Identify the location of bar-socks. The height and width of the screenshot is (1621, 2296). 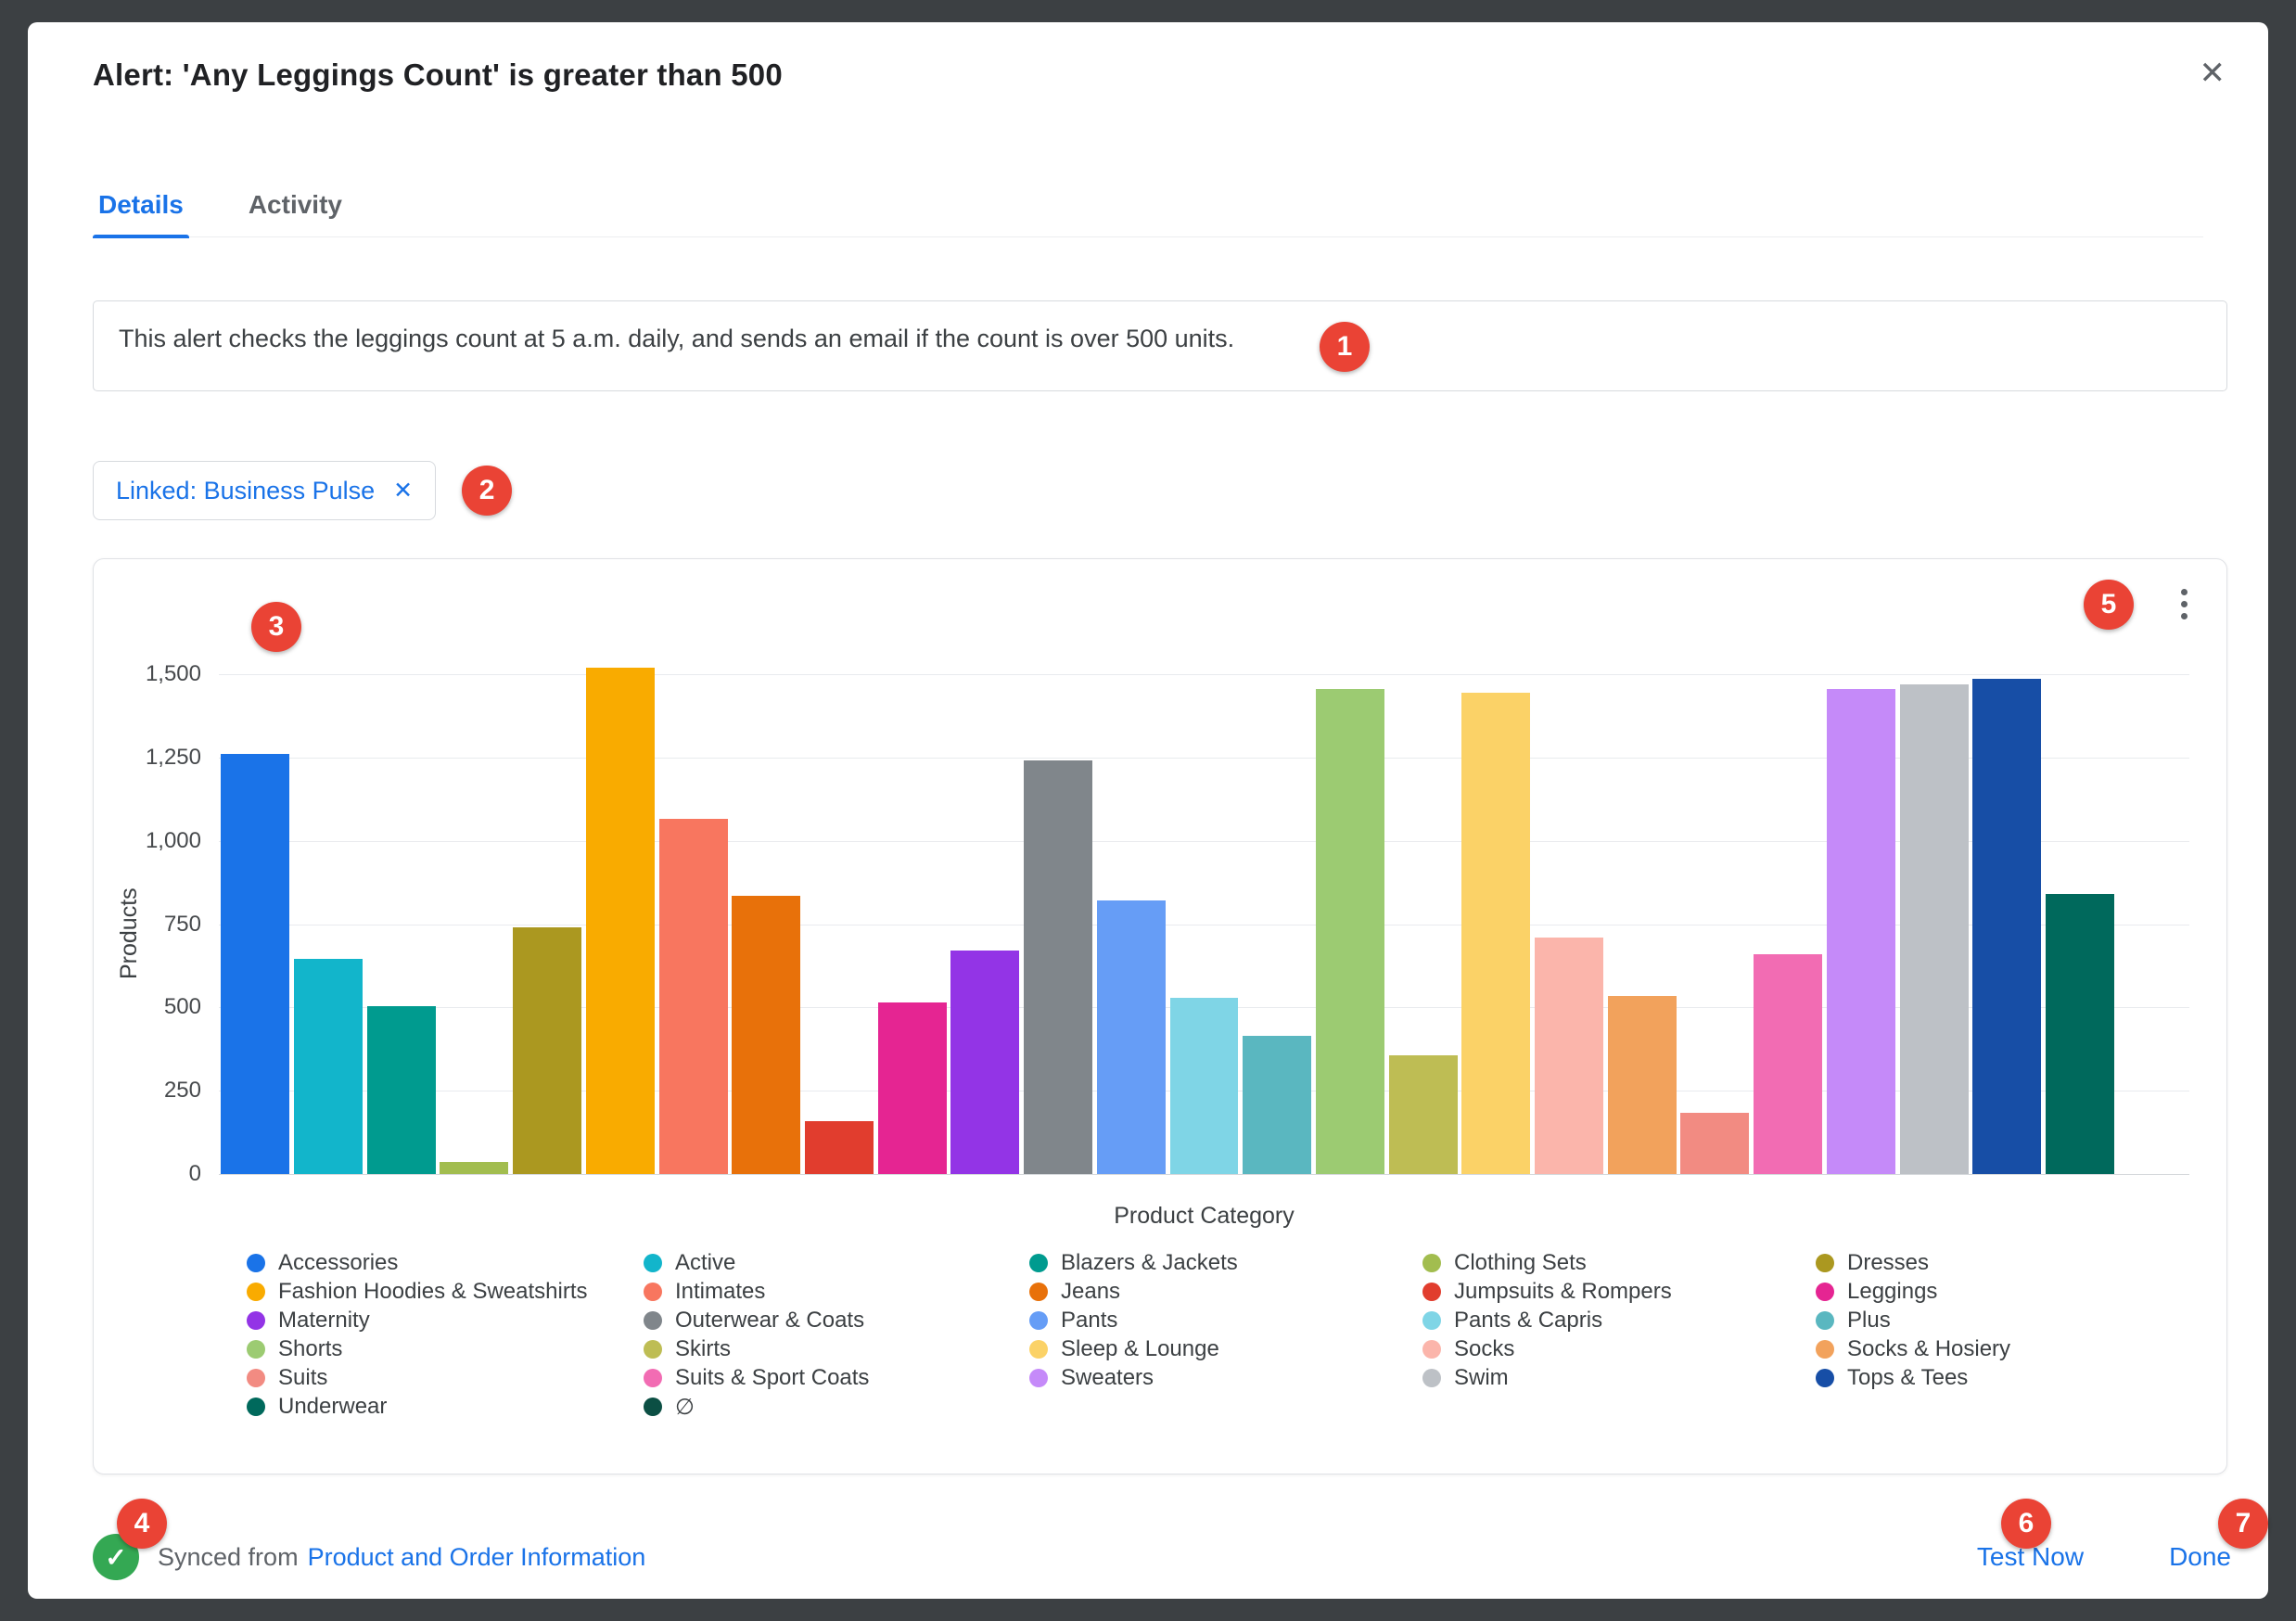
(1569, 1056).